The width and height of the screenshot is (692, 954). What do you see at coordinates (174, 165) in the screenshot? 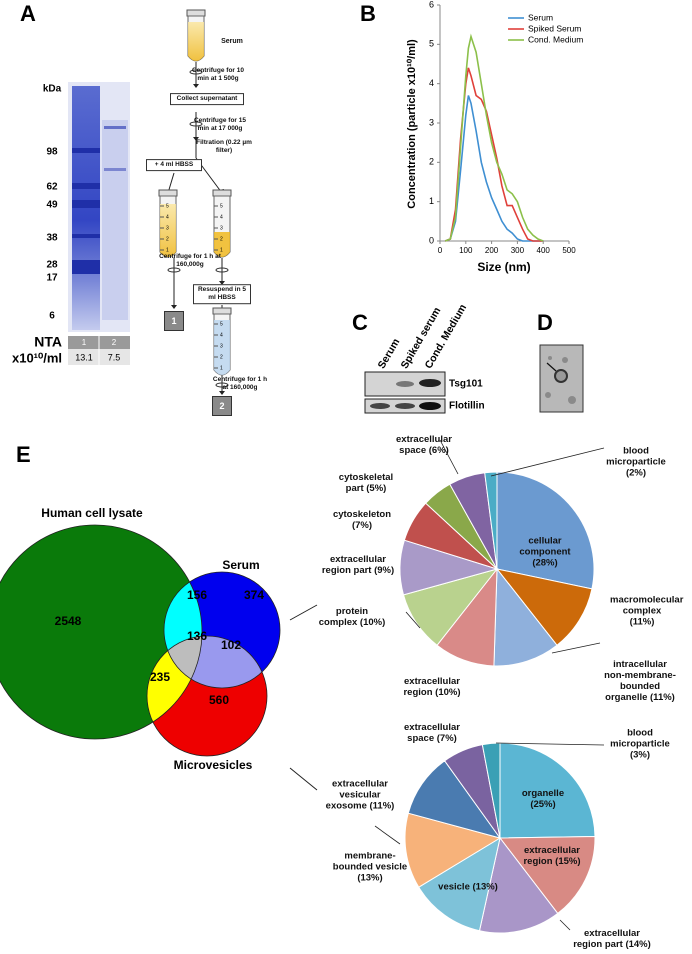
I see `workflow-box: + 4 ml HBSS` at bounding box center [174, 165].